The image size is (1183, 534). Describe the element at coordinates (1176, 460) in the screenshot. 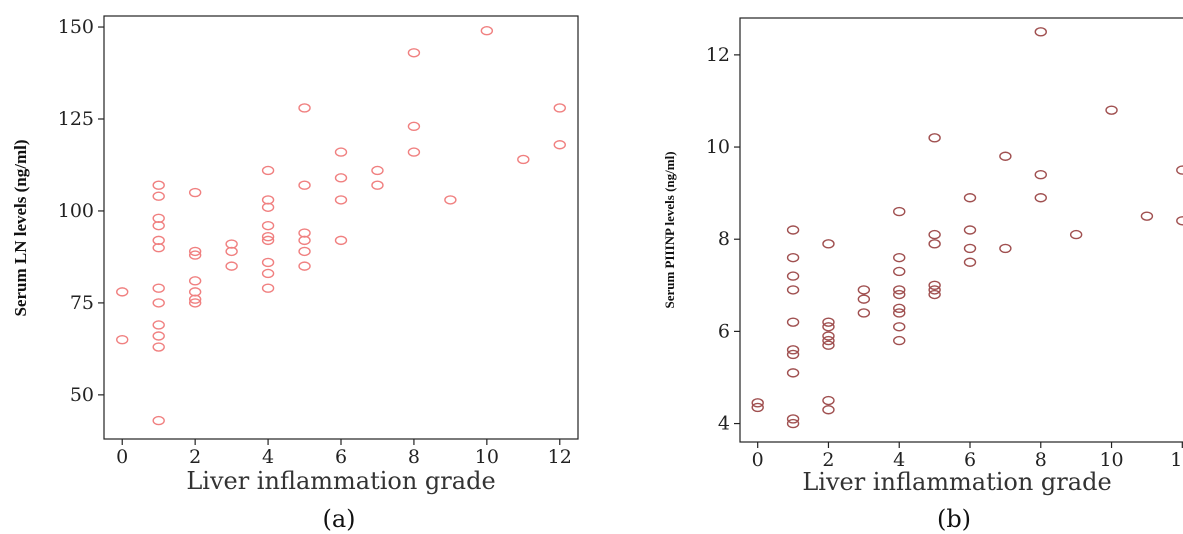

I see `x-tick-label: 12` at that location.